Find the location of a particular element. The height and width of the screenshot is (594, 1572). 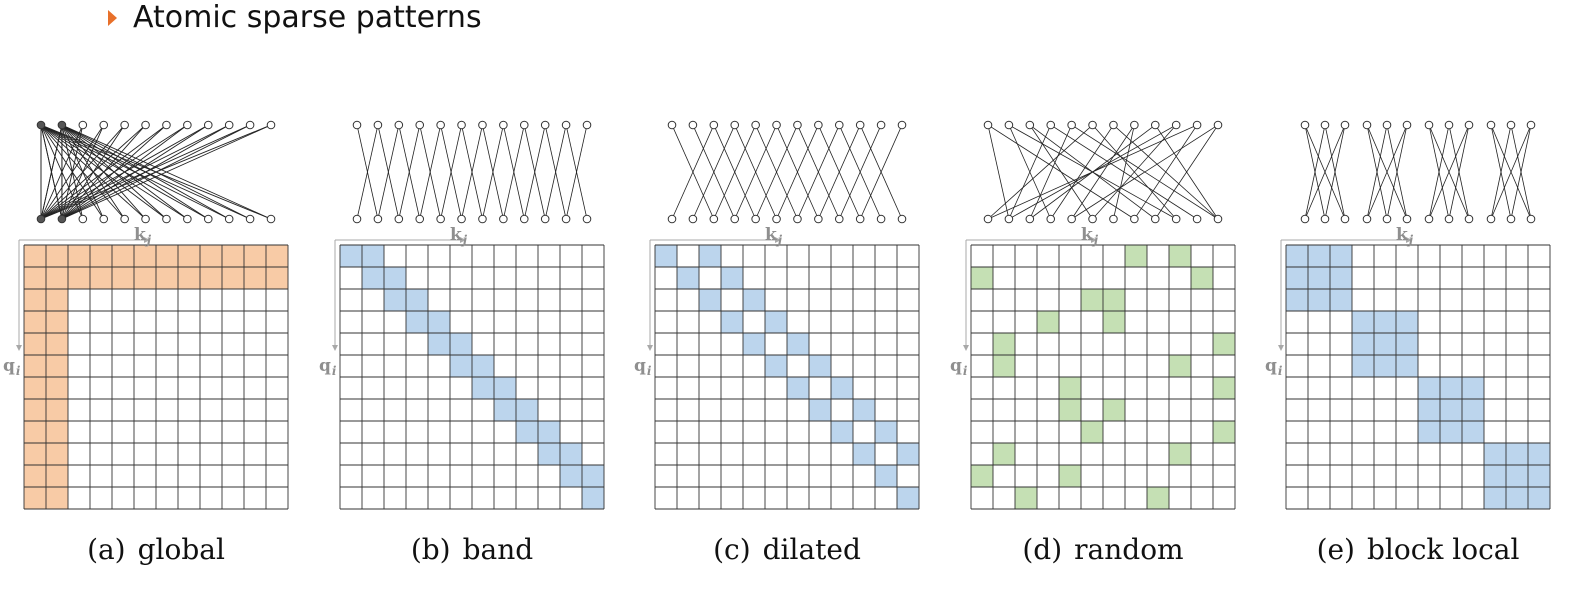

attention-graph-block-local is located at coordinates (1418, 172).